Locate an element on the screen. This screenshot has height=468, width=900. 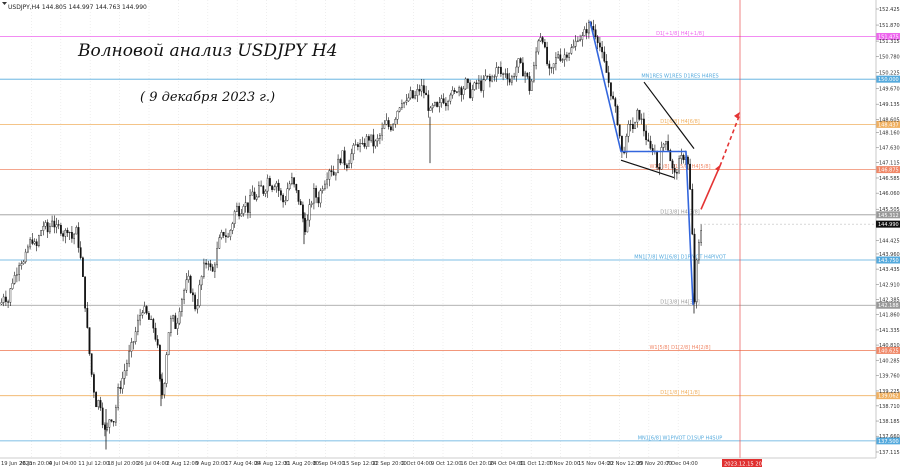
level-price-tag-text: 146.875 is located at coordinates (888, 171).